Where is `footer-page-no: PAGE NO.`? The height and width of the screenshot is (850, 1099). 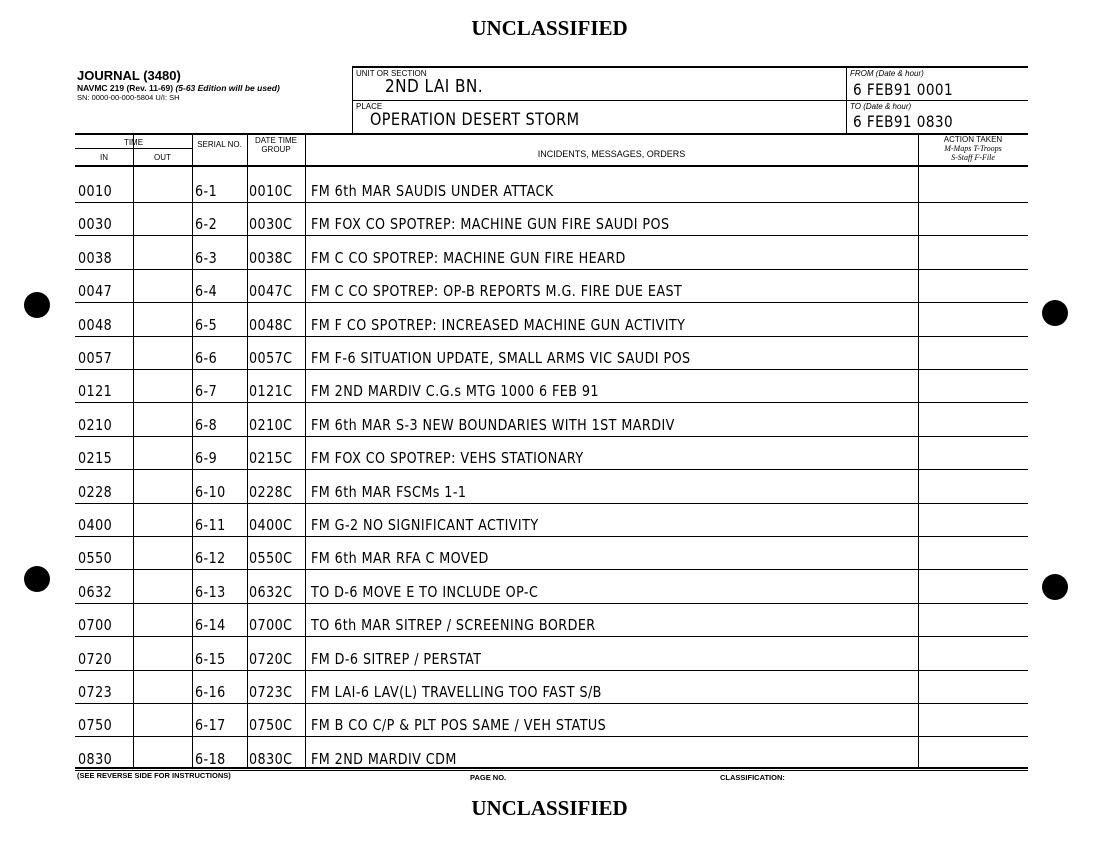 footer-page-no: PAGE NO. is located at coordinates (488, 777).